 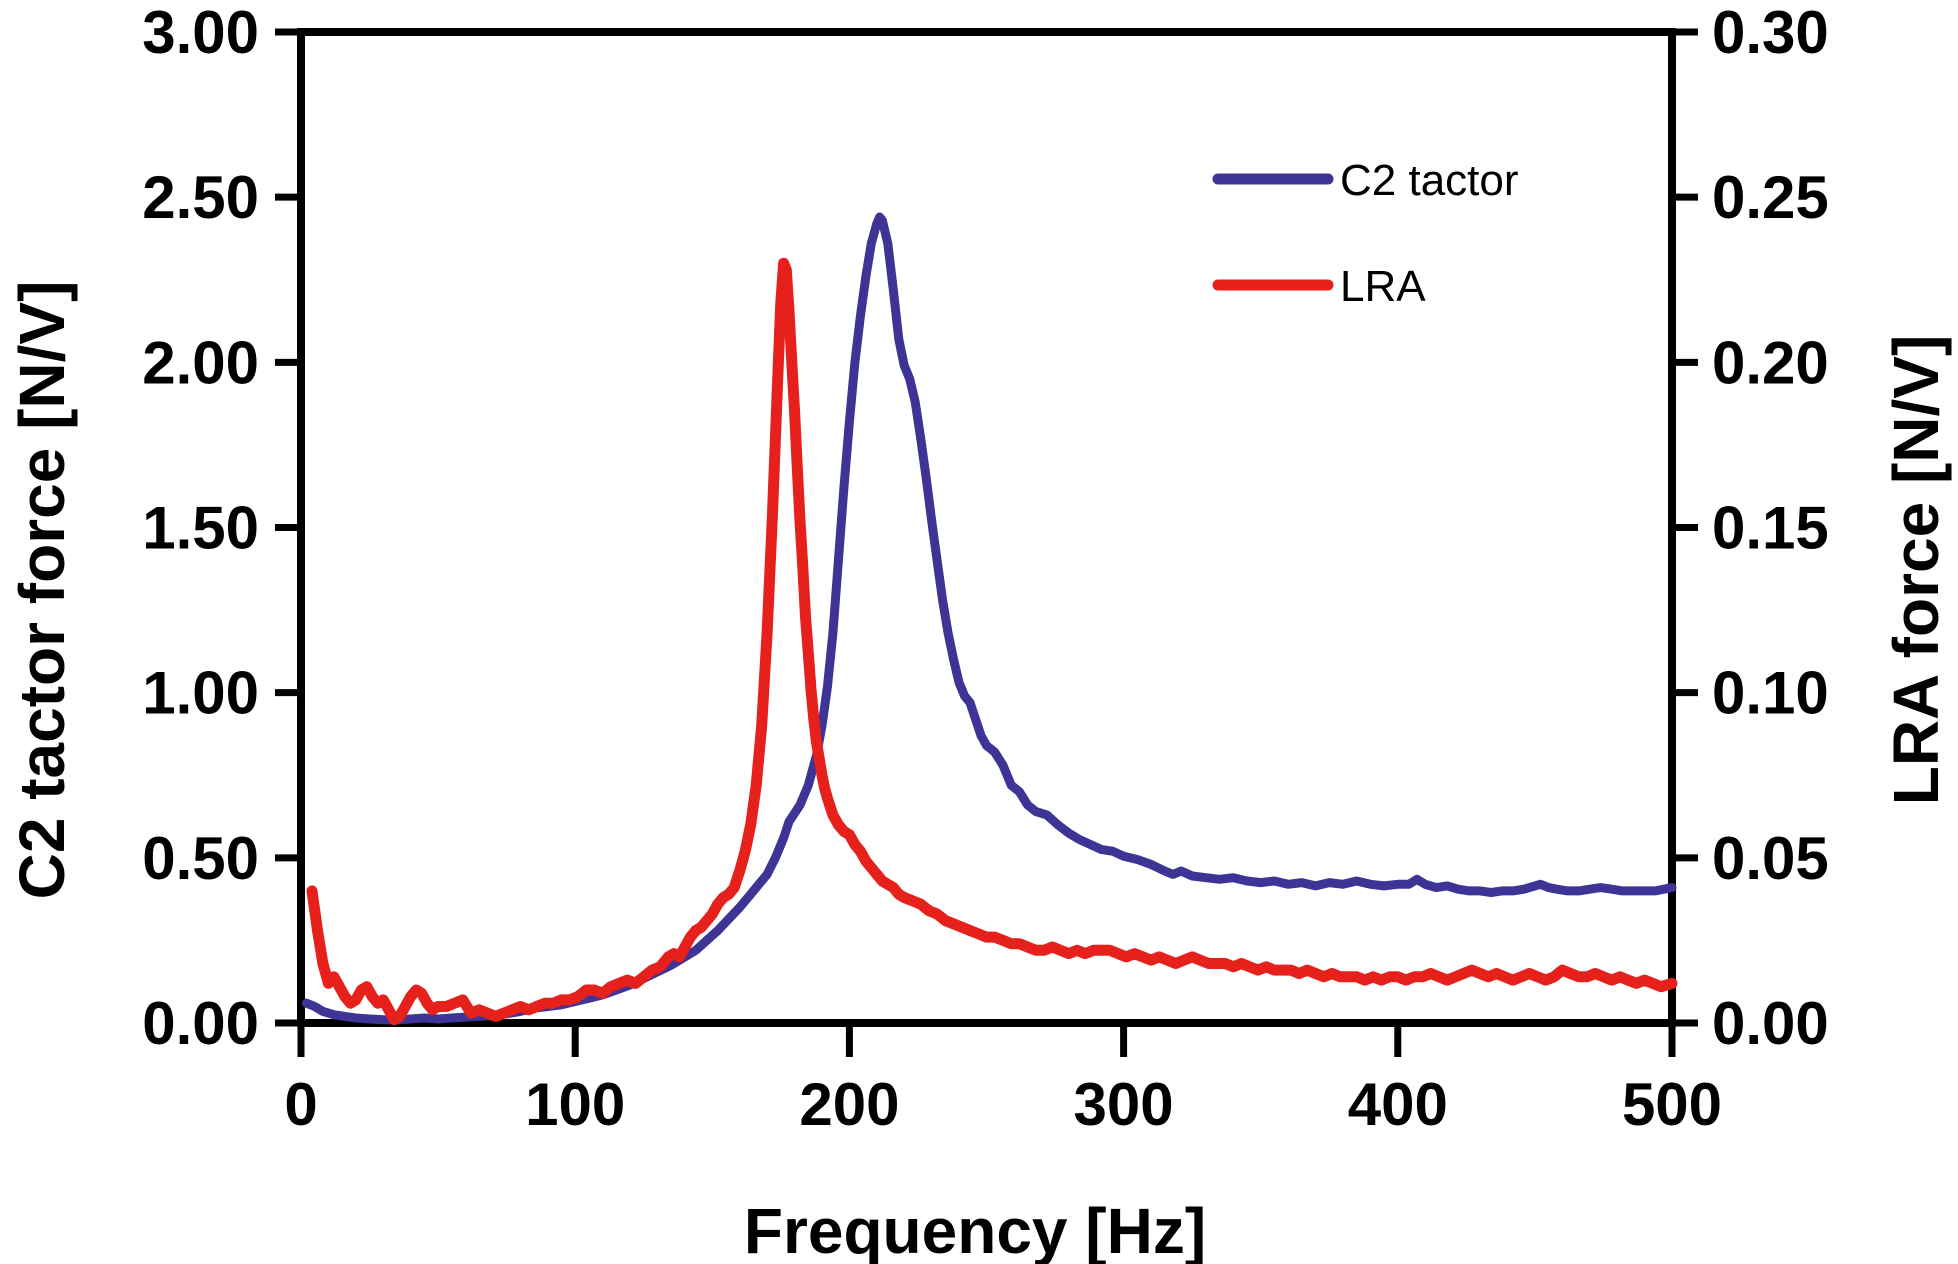 I want to click on right-axis-tick-label: 0.30, so click(x=1770, y=33).